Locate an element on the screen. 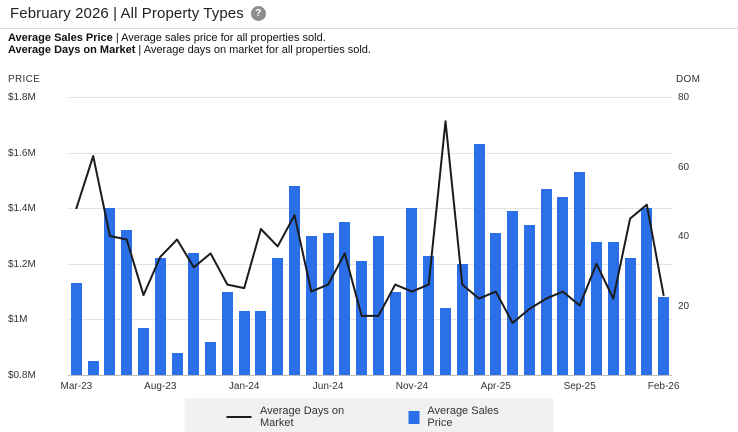  left-axis-tick: $1.2M is located at coordinates (22, 264).